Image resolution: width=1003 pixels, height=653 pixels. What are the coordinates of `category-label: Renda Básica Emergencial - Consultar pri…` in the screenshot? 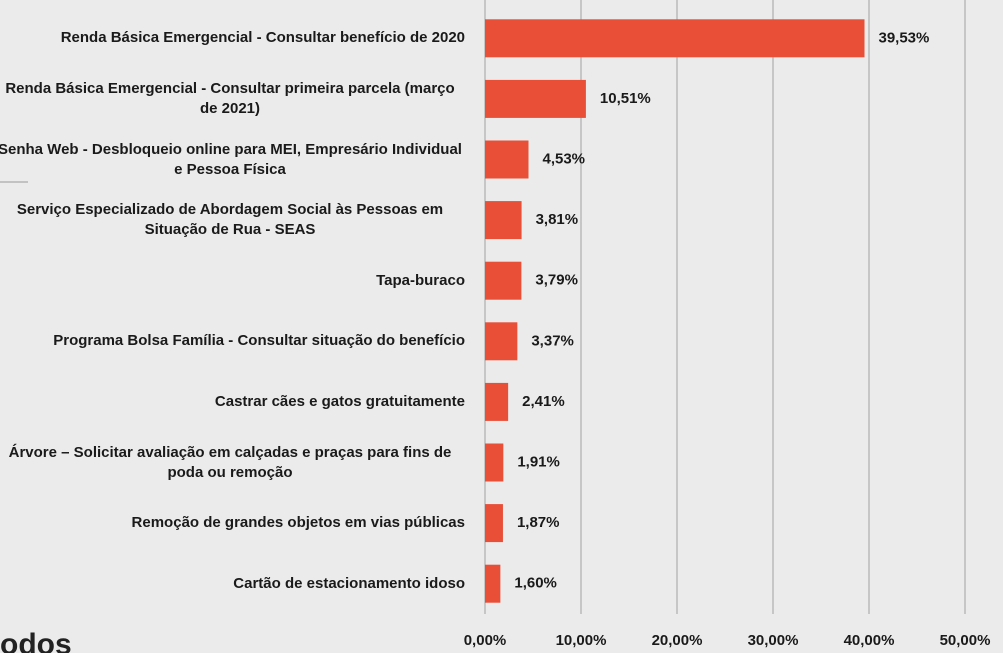 It's located at (230, 98).